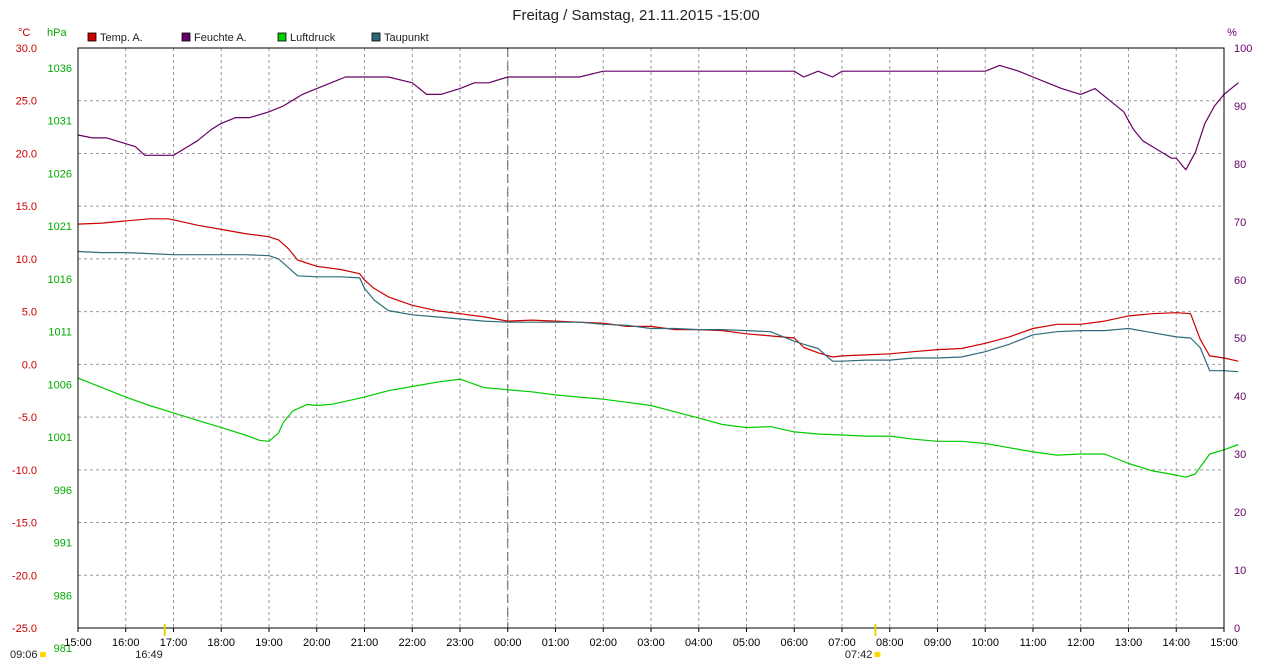  Describe the element at coordinates (747, 643) in the screenshot. I see `x-tick-label: 05:00` at that location.